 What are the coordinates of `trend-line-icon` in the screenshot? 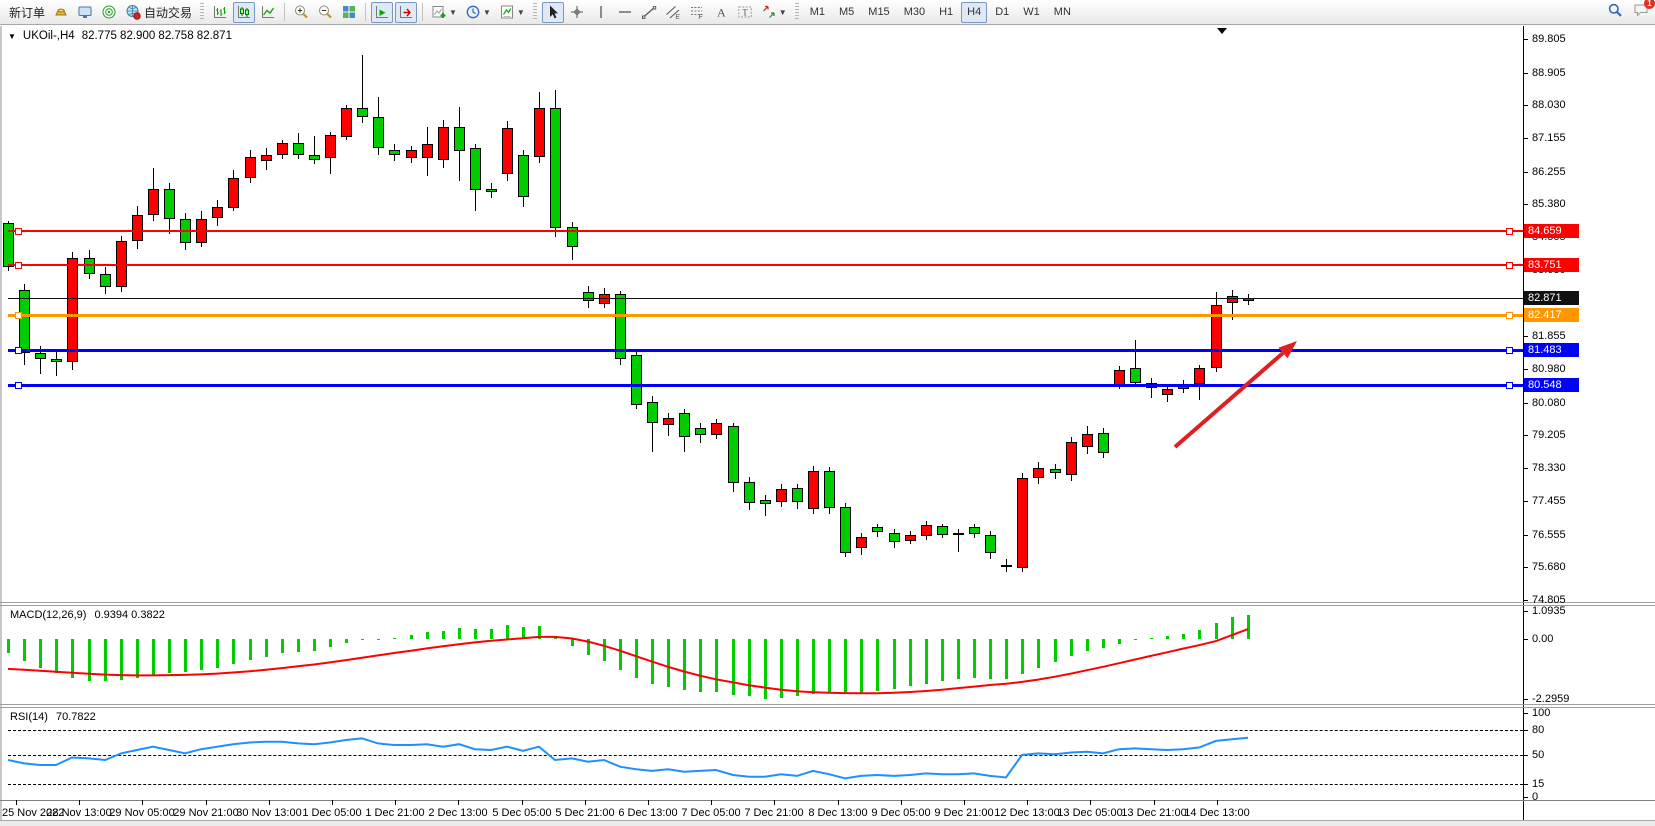 It's located at (649, 12).